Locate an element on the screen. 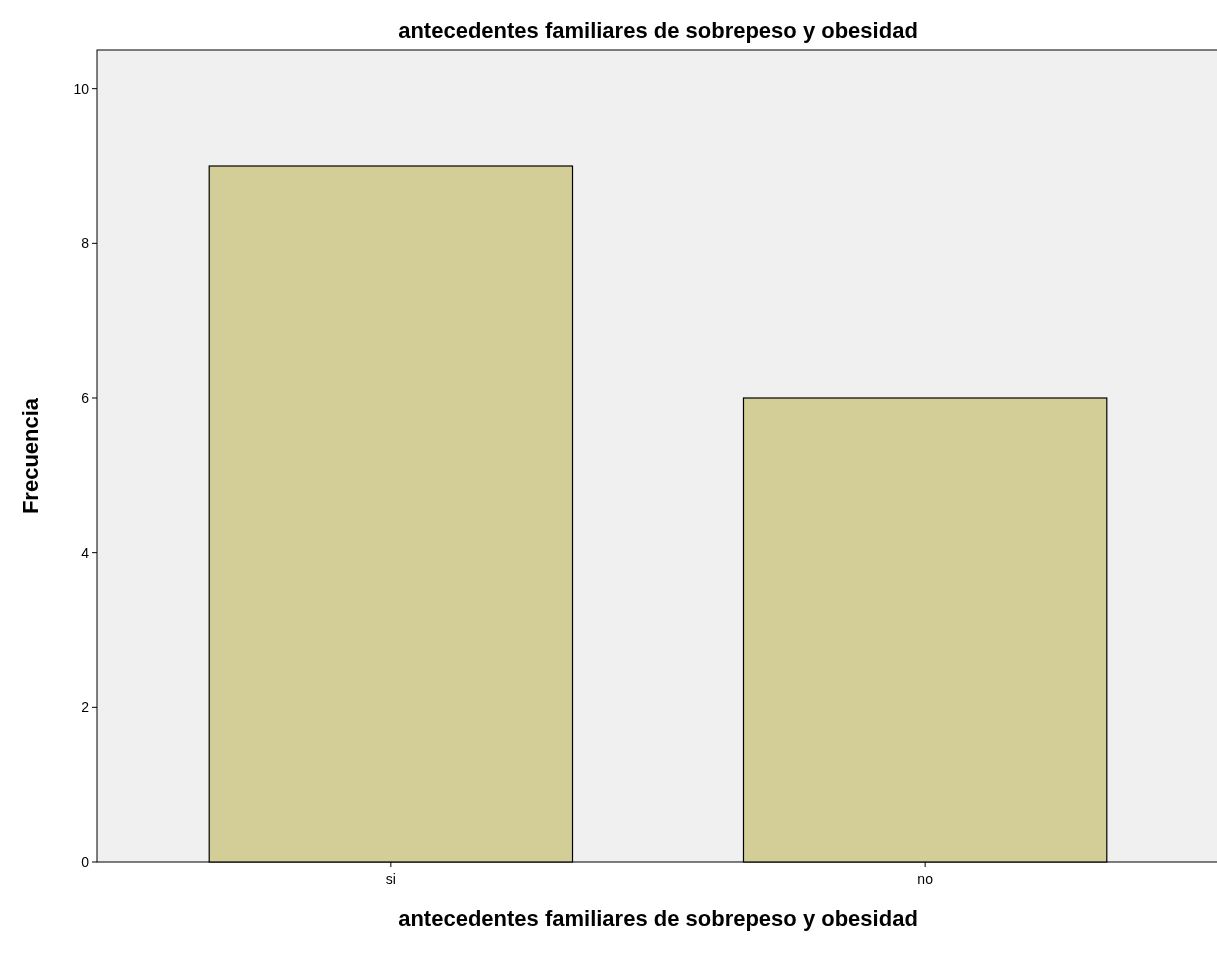  y-tick-label: 6 is located at coordinates (85, 397).